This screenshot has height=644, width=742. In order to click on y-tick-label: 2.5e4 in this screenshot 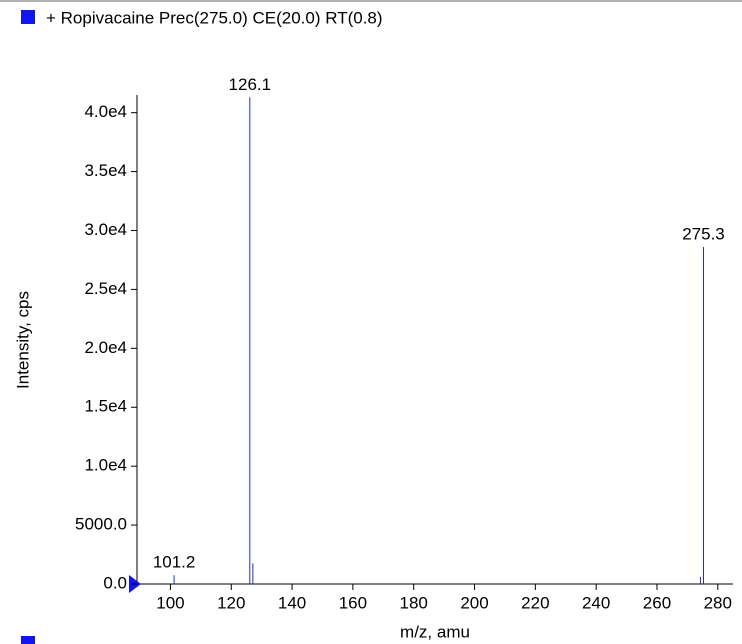, I will do `click(105, 288)`.